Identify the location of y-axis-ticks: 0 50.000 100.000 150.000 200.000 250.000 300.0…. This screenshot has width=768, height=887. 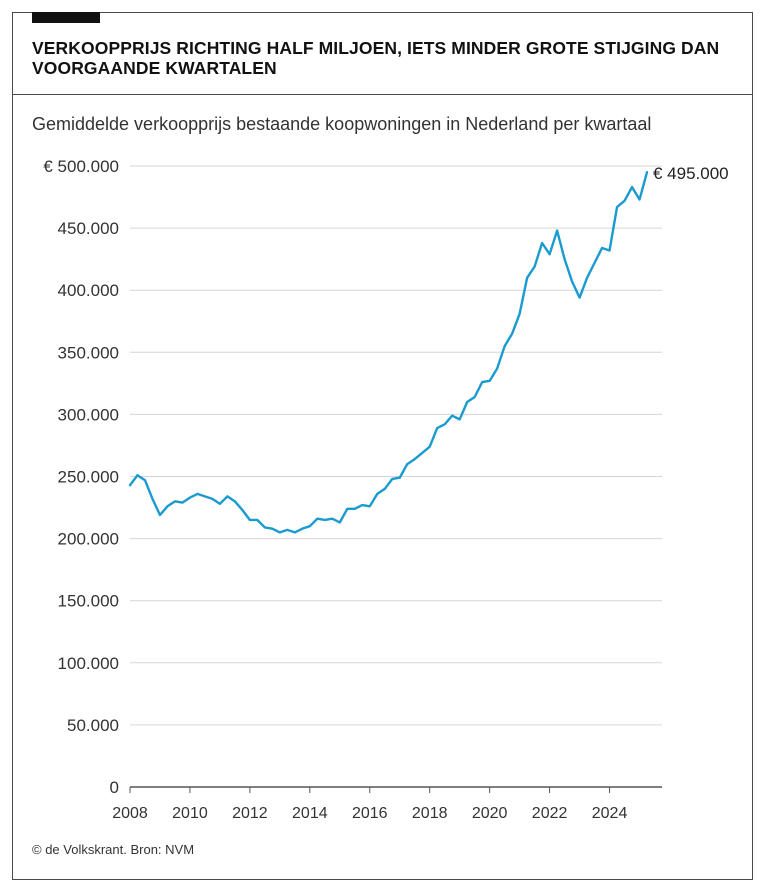
(81, 477).